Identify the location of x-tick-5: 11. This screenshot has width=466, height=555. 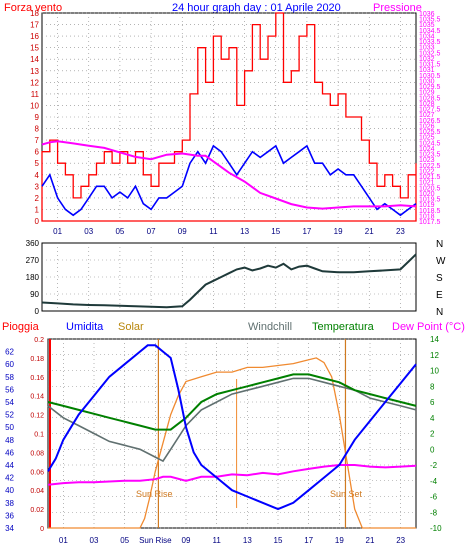
(217, 540).